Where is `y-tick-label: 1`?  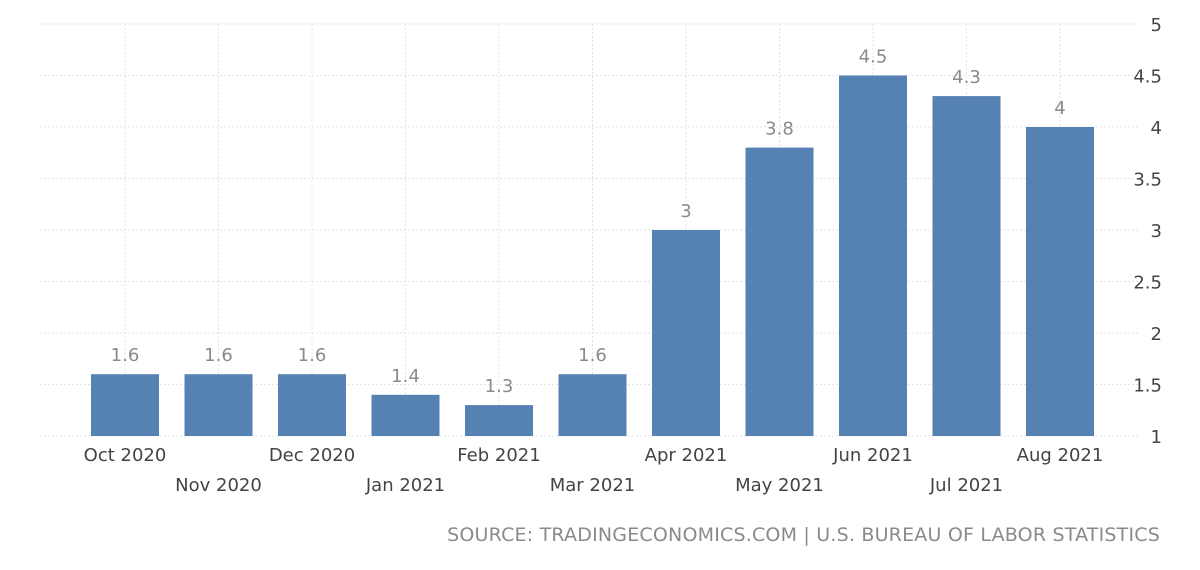 y-tick-label: 1 is located at coordinates (1156, 437).